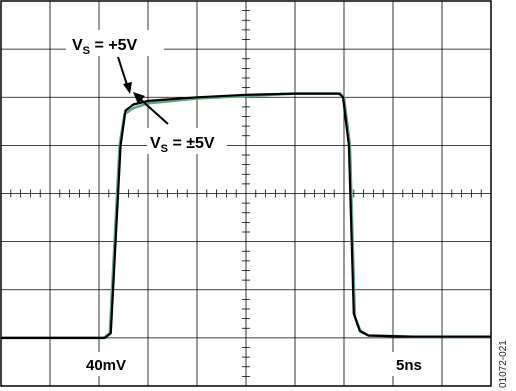 The width and height of the screenshot is (516, 391). I want to click on arrowhead-vs-plus, so click(127, 88).